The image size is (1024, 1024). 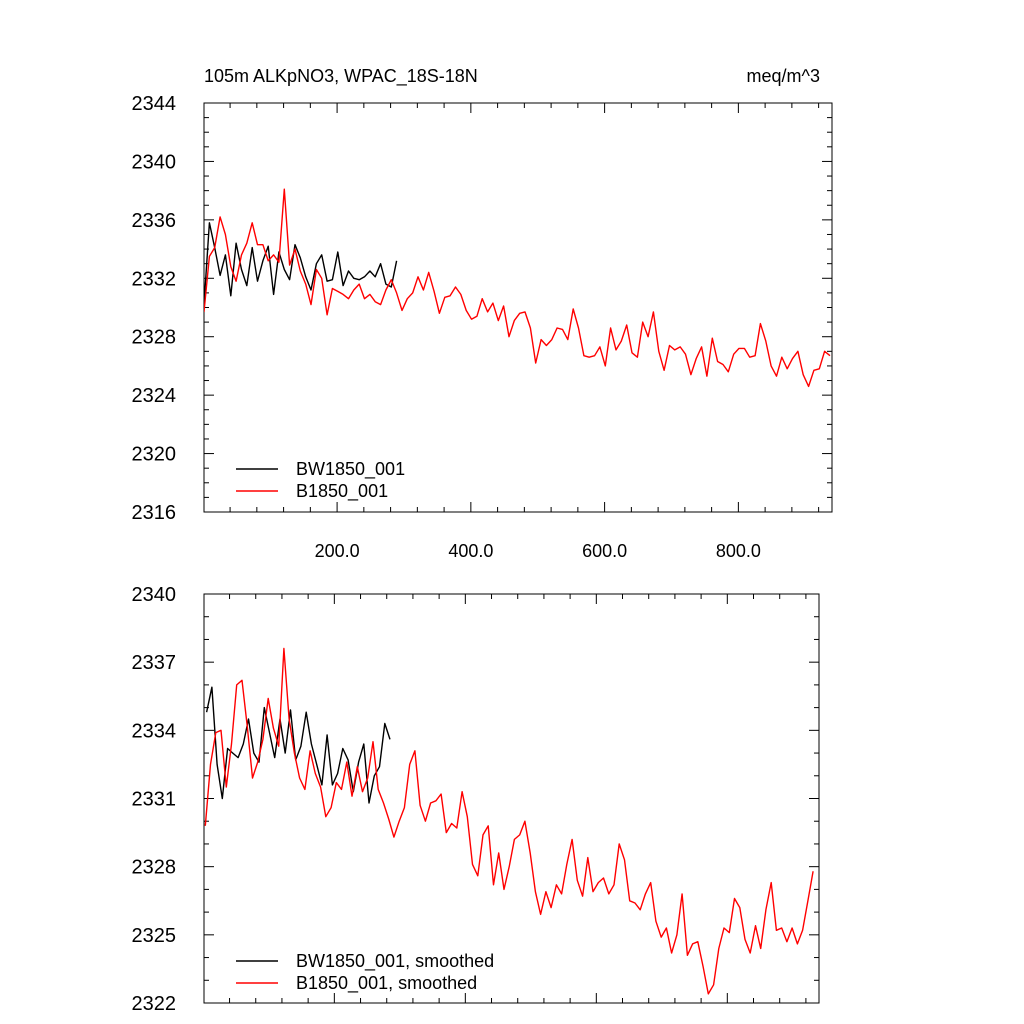 I want to click on x-tick-label: 400.0, so click(x=470, y=551).